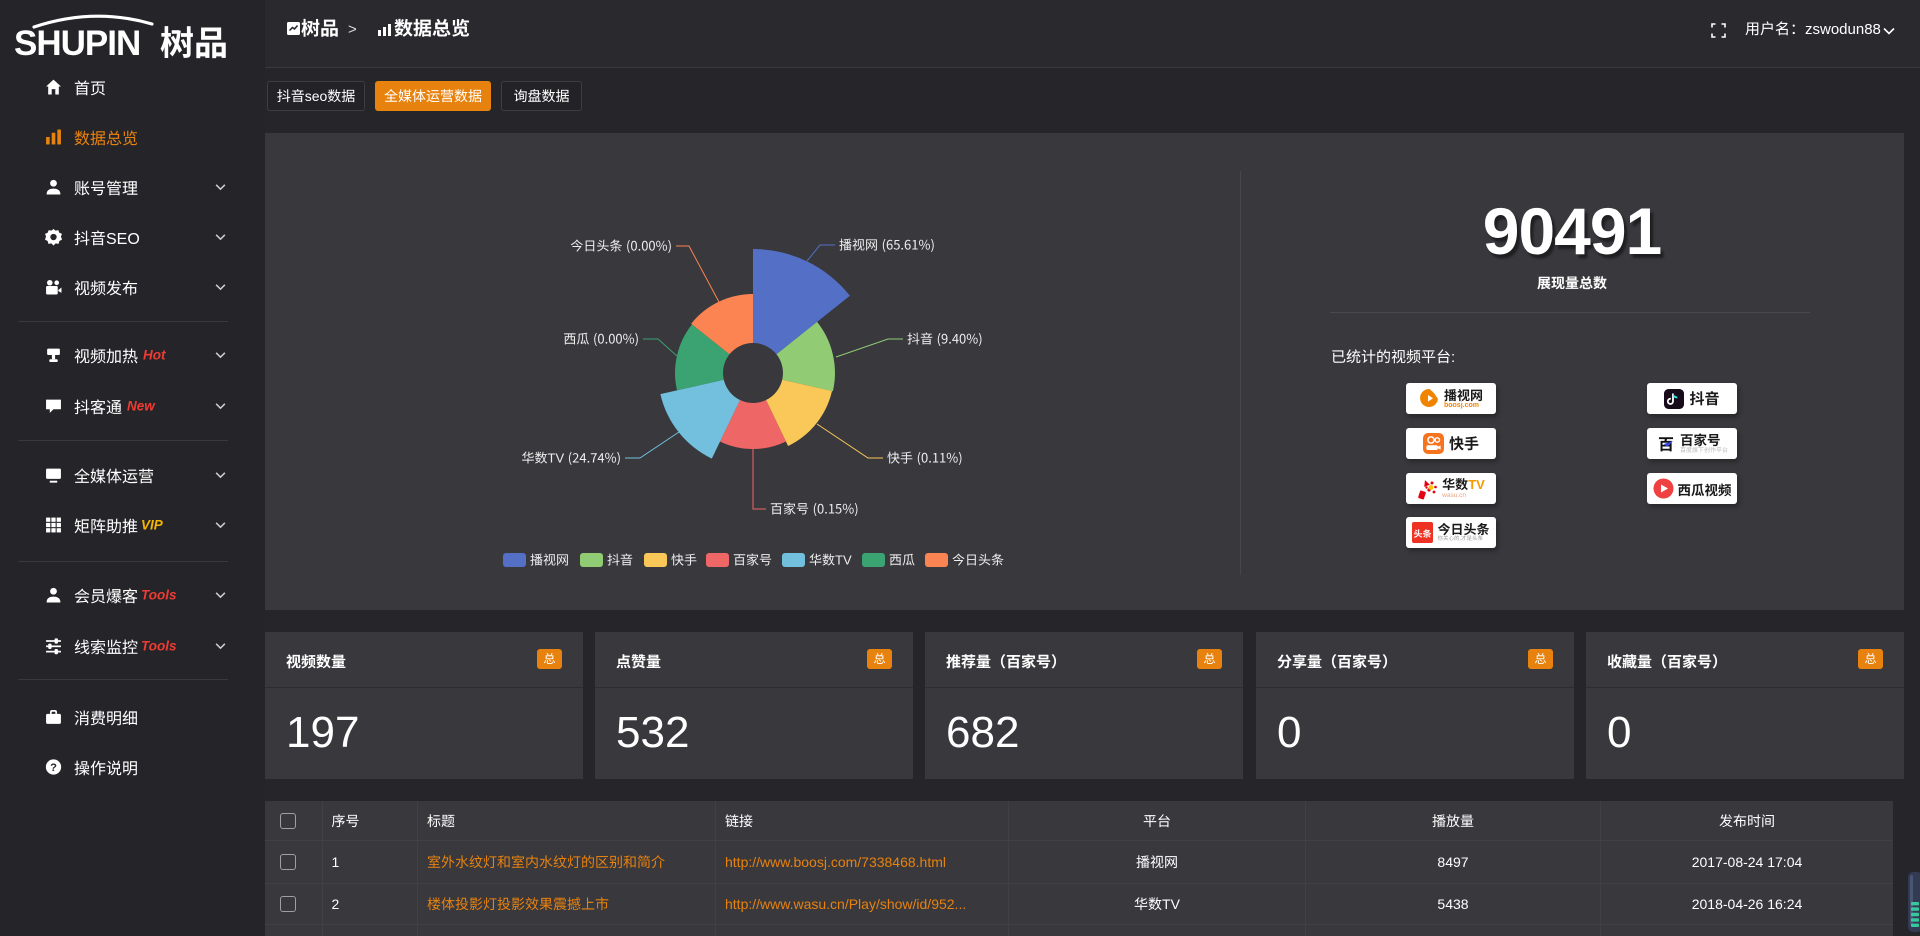 The image size is (1920, 936). I want to click on svg-text: 百家号, so click(752, 559).